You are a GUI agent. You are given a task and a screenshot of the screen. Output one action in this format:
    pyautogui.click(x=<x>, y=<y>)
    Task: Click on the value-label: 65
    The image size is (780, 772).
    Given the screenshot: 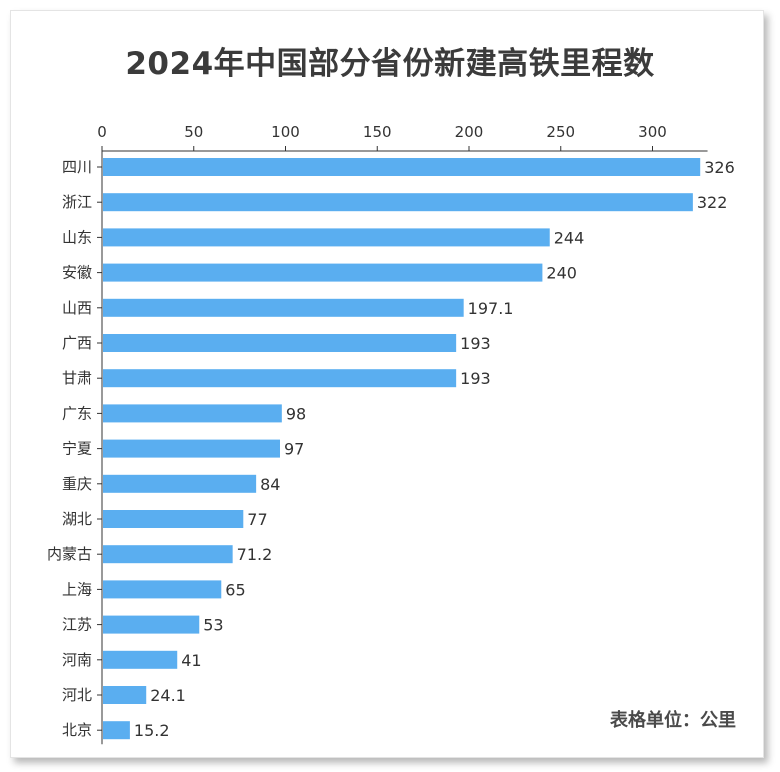 What is the action you would take?
    pyautogui.click(x=235, y=589)
    